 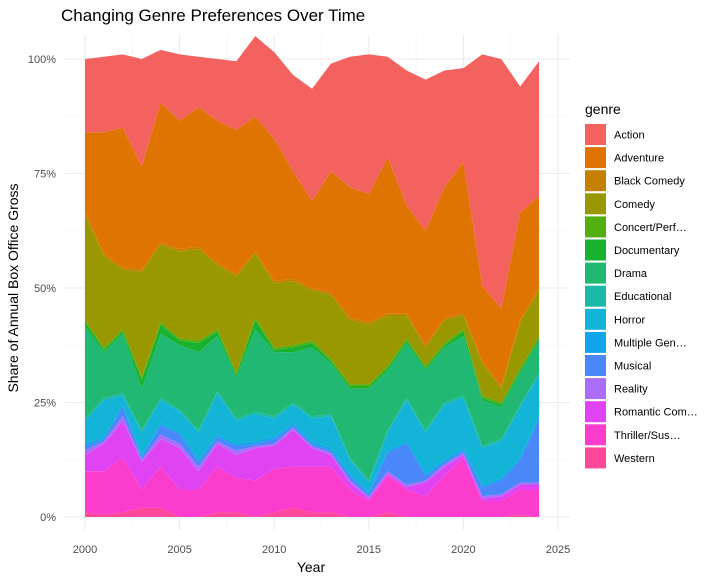 What do you see at coordinates (631, 390) in the screenshot?
I see `legend-label: Reality` at bounding box center [631, 390].